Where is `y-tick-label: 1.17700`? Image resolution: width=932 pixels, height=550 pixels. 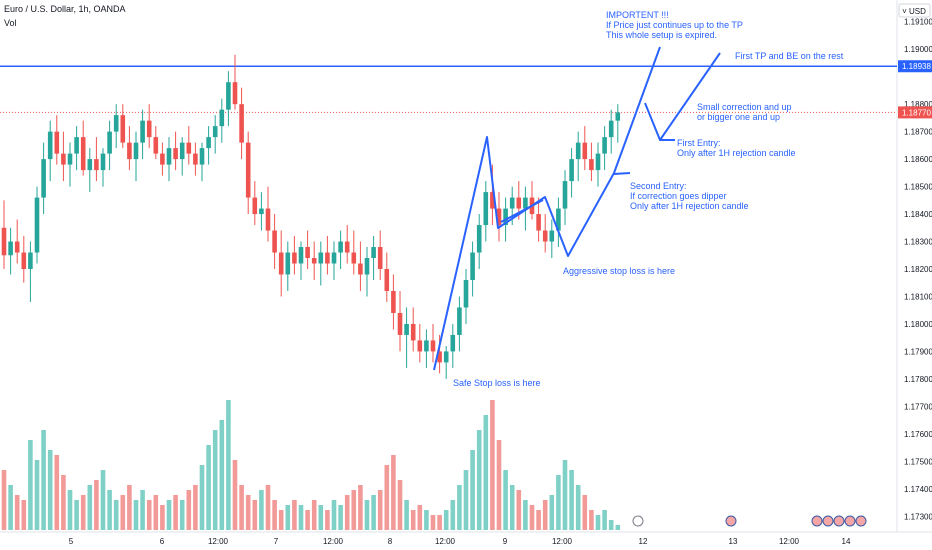 y-tick-label: 1.17700 is located at coordinates (918, 406).